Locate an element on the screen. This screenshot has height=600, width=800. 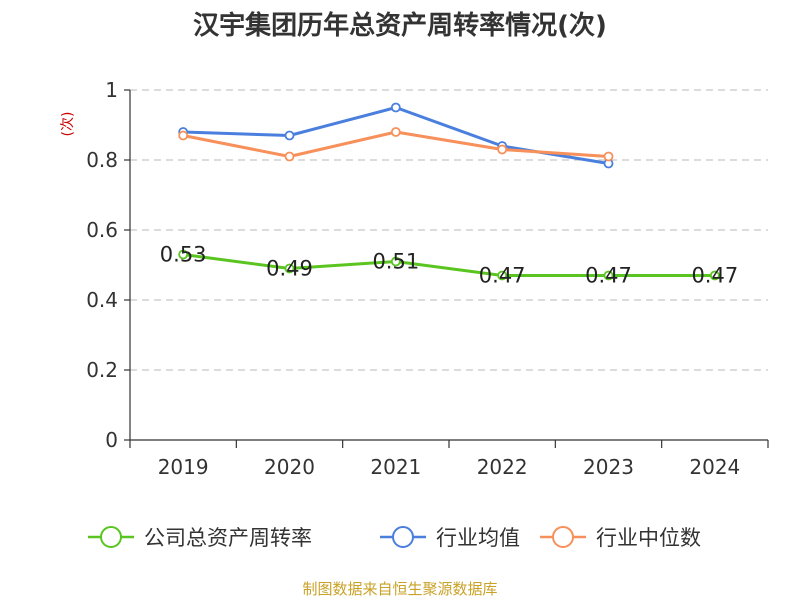
x-tick-label: 2020 is located at coordinates (289, 467).